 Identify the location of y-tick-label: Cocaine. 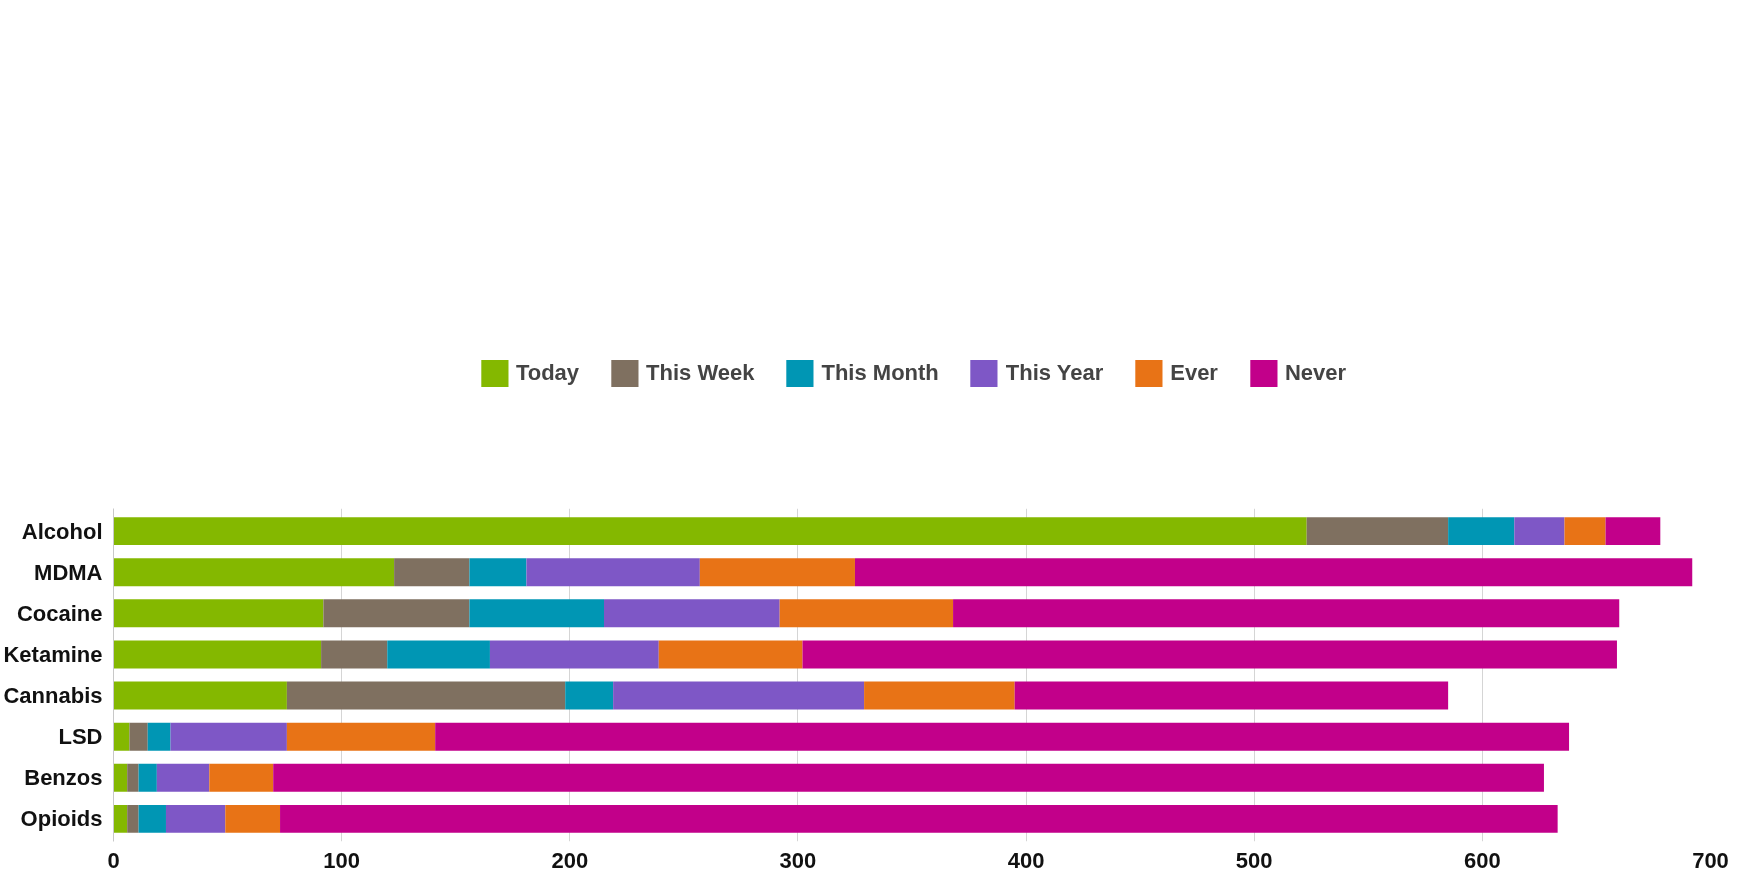
(59, 613).